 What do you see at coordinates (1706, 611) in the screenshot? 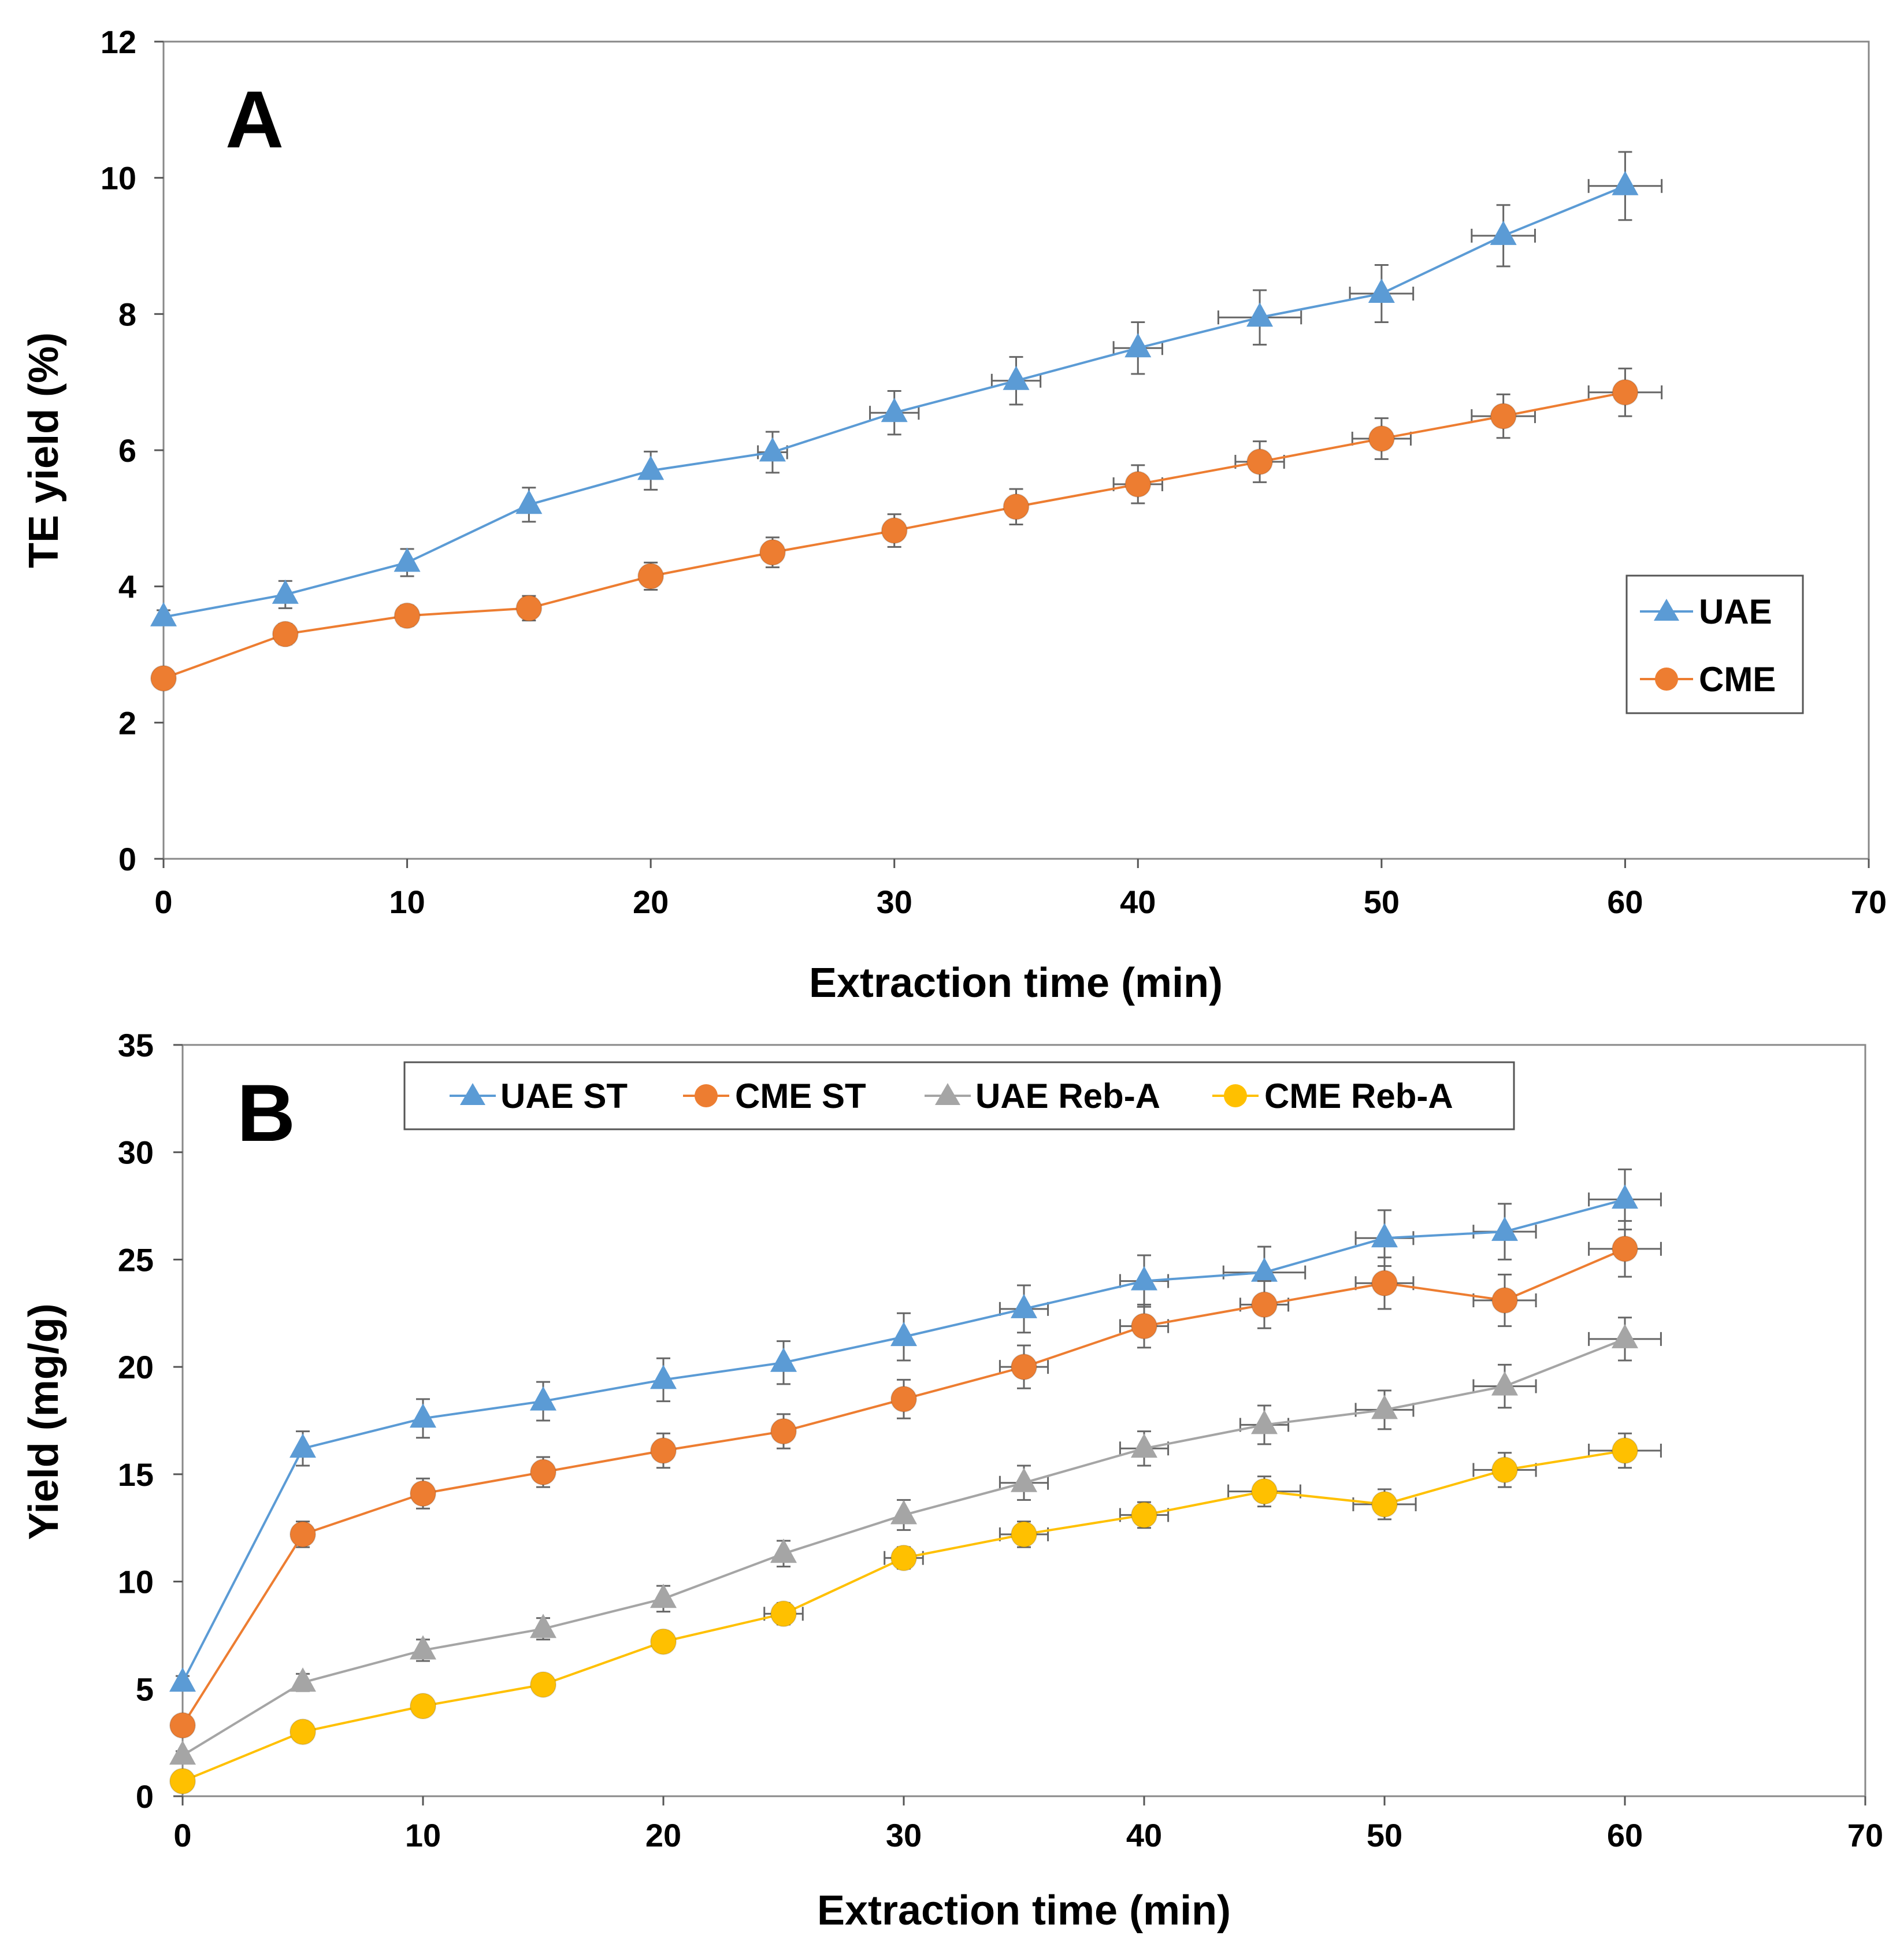
I see `legend-item-uae: UAE` at bounding box center [1706, 611].